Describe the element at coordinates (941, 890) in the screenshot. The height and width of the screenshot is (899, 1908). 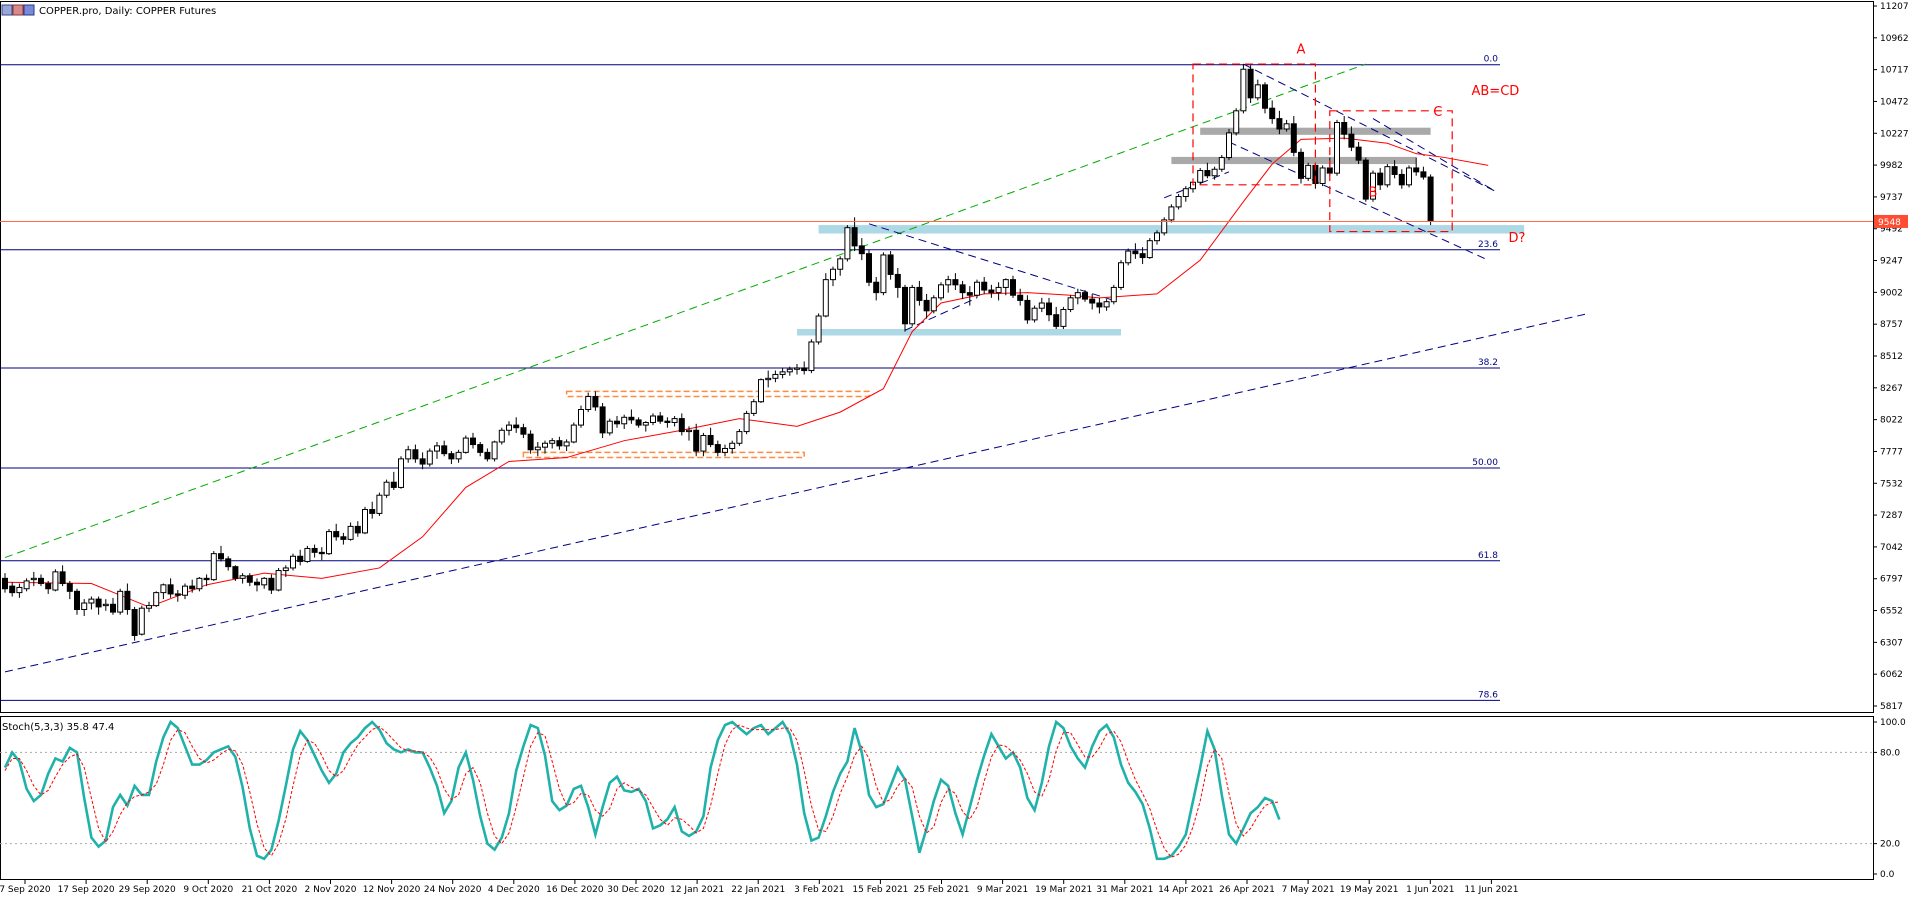
I see `x-tick-label-15: 25 Feb 2021` at that location.